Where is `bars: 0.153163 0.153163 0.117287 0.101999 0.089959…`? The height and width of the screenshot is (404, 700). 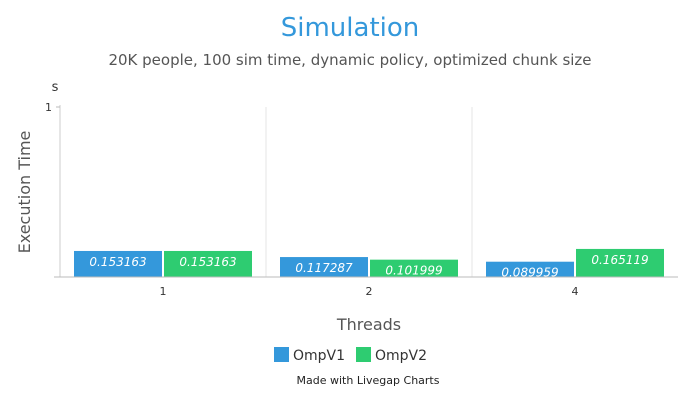 bars: 0.153163 0.153163 0.117287 0.101999 0.089959… is located at coordinates (369, 264).